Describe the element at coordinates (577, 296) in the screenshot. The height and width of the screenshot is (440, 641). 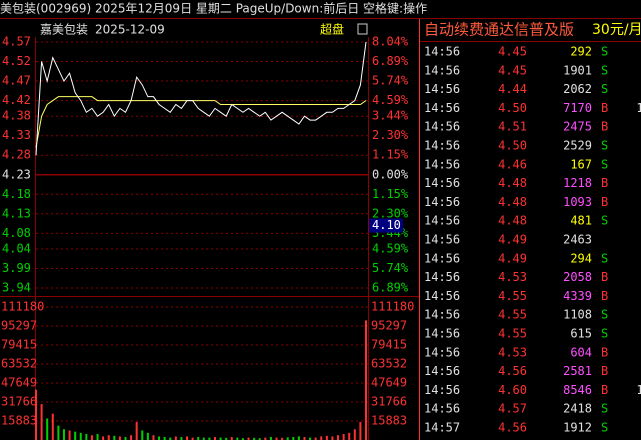
I see `trade-volume: 4339` at that location.